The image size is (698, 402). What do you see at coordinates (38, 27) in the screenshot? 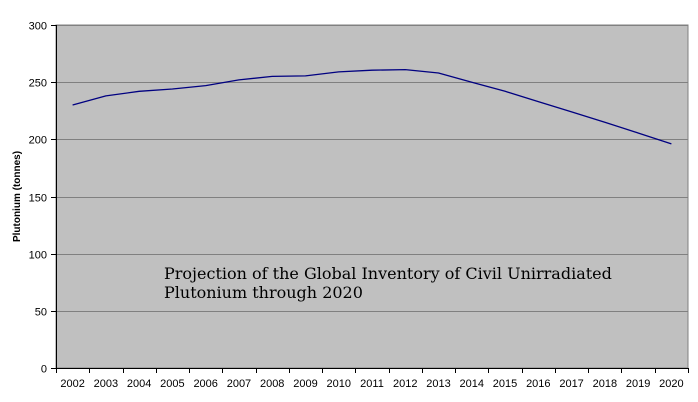
I see `y-tick-label-300: 300` at bounding box center [38, 27].